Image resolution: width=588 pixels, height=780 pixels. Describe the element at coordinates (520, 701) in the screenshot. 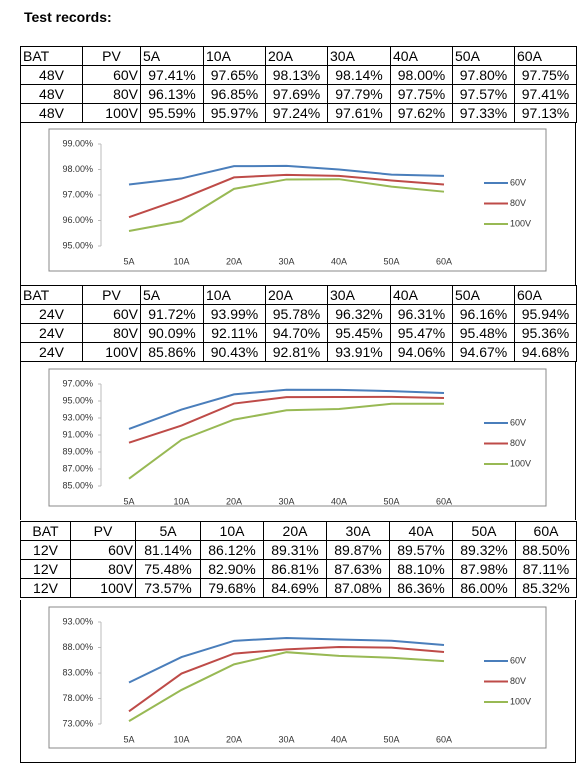

I see `legend-label: 100V` at that location.